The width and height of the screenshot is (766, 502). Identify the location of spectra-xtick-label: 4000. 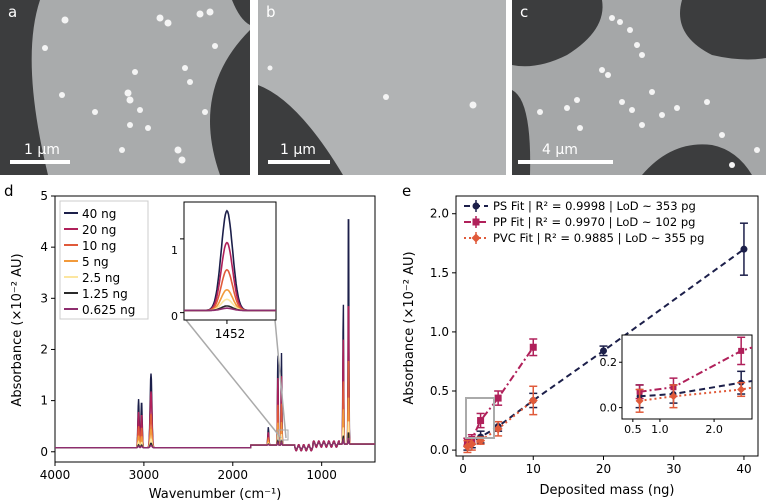
(55, 475).